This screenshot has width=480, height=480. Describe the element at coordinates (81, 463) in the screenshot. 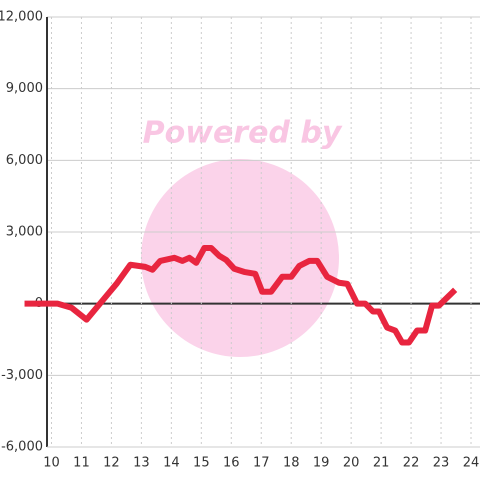

I see `x-tick-label: 11` at that location.